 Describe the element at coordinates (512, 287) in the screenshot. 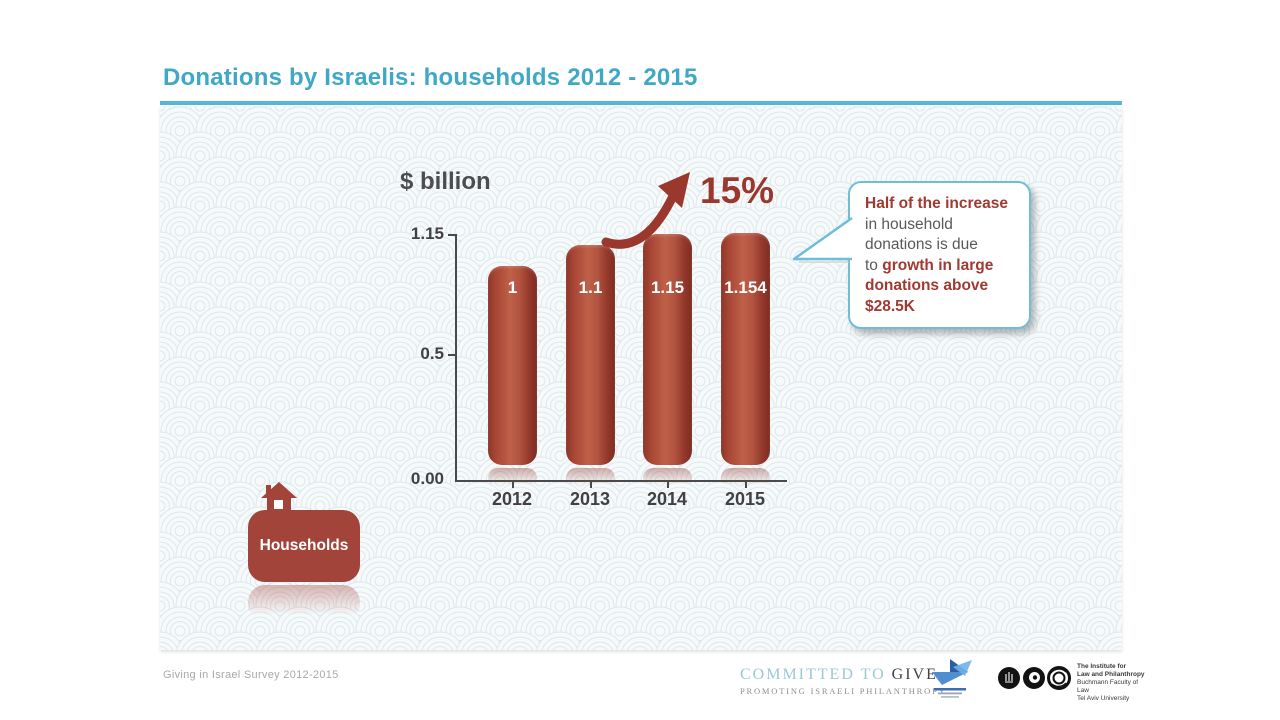

I see `bar-value-label: 1` at that location.